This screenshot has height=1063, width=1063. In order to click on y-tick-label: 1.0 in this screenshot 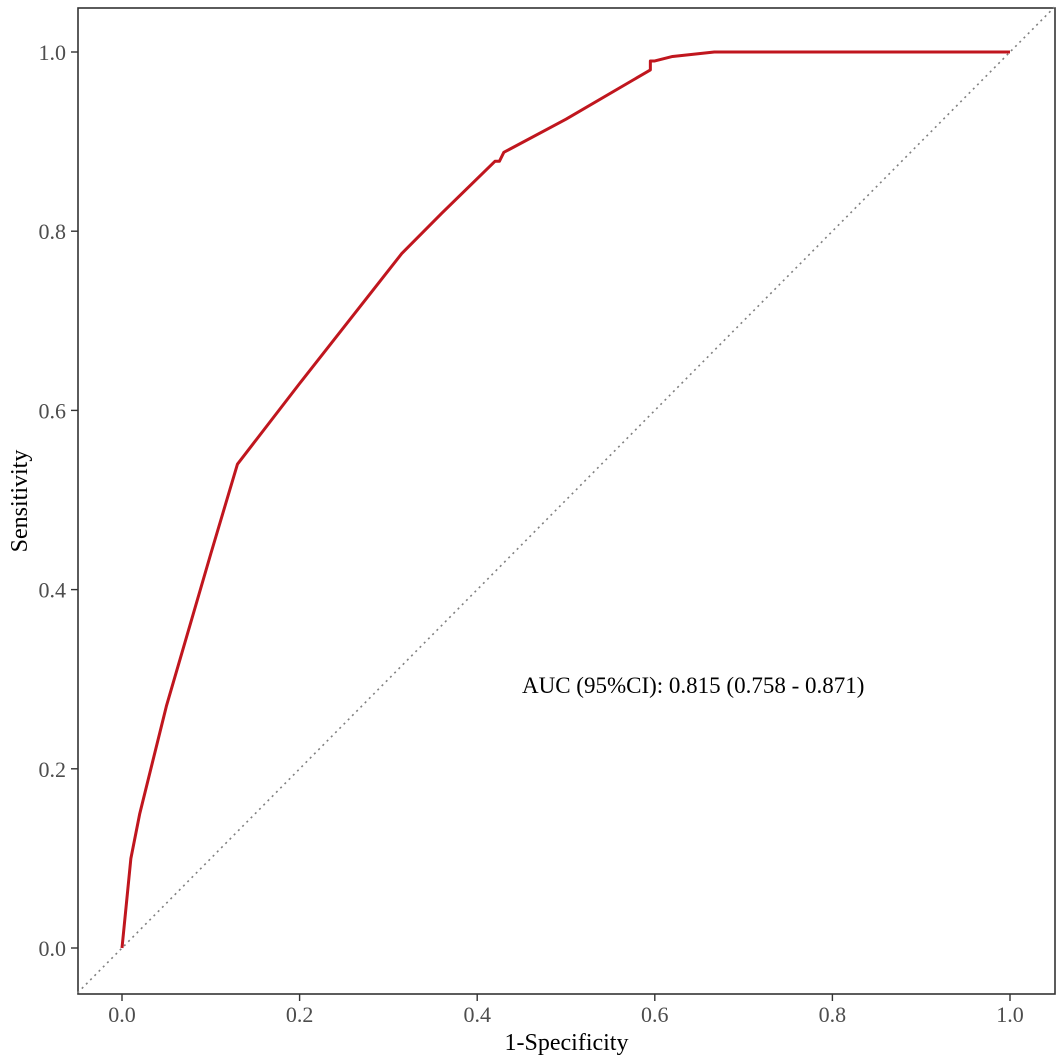, I will do `click(53, 52)`.